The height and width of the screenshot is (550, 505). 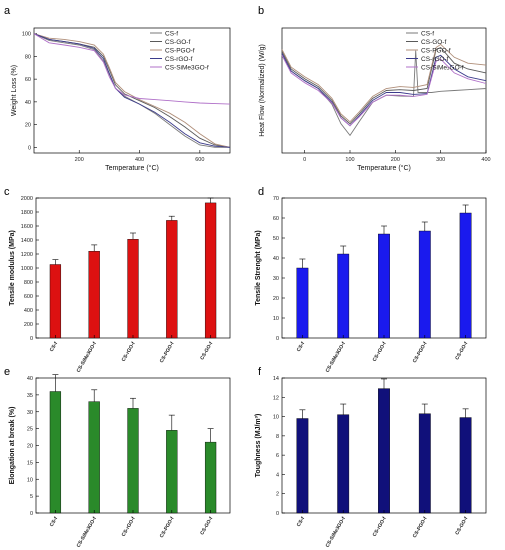 I want to click on legend-entry-4: CS-rGO-f, so click(x=179, y=59).